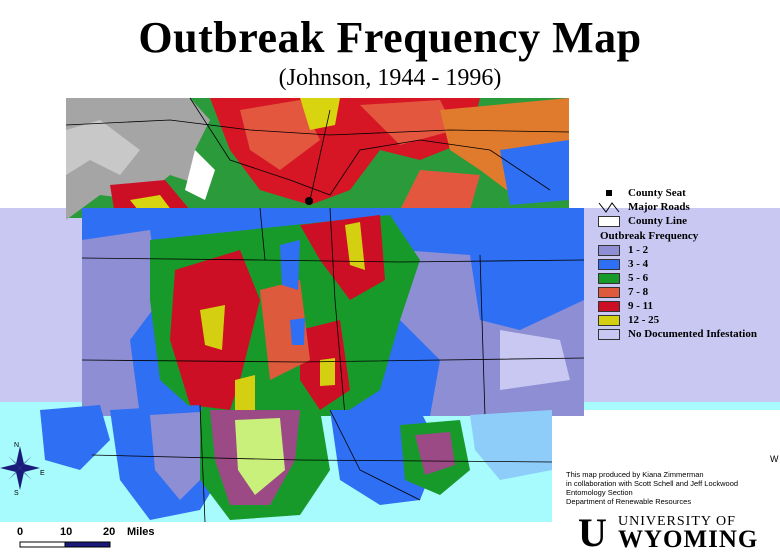  What do you see at coordinates (260, 456) in the screenshot?
I see `bottom-yellow-hotspot` at bounding box center [260, 456].